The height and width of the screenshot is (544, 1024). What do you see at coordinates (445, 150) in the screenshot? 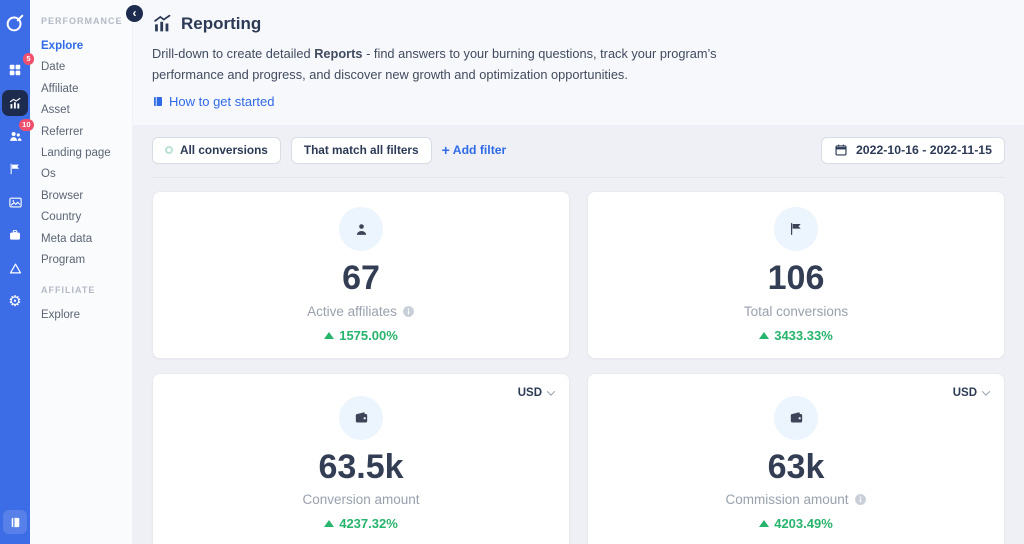
I see `plus-icon: +` at bounding box center [445, 150].